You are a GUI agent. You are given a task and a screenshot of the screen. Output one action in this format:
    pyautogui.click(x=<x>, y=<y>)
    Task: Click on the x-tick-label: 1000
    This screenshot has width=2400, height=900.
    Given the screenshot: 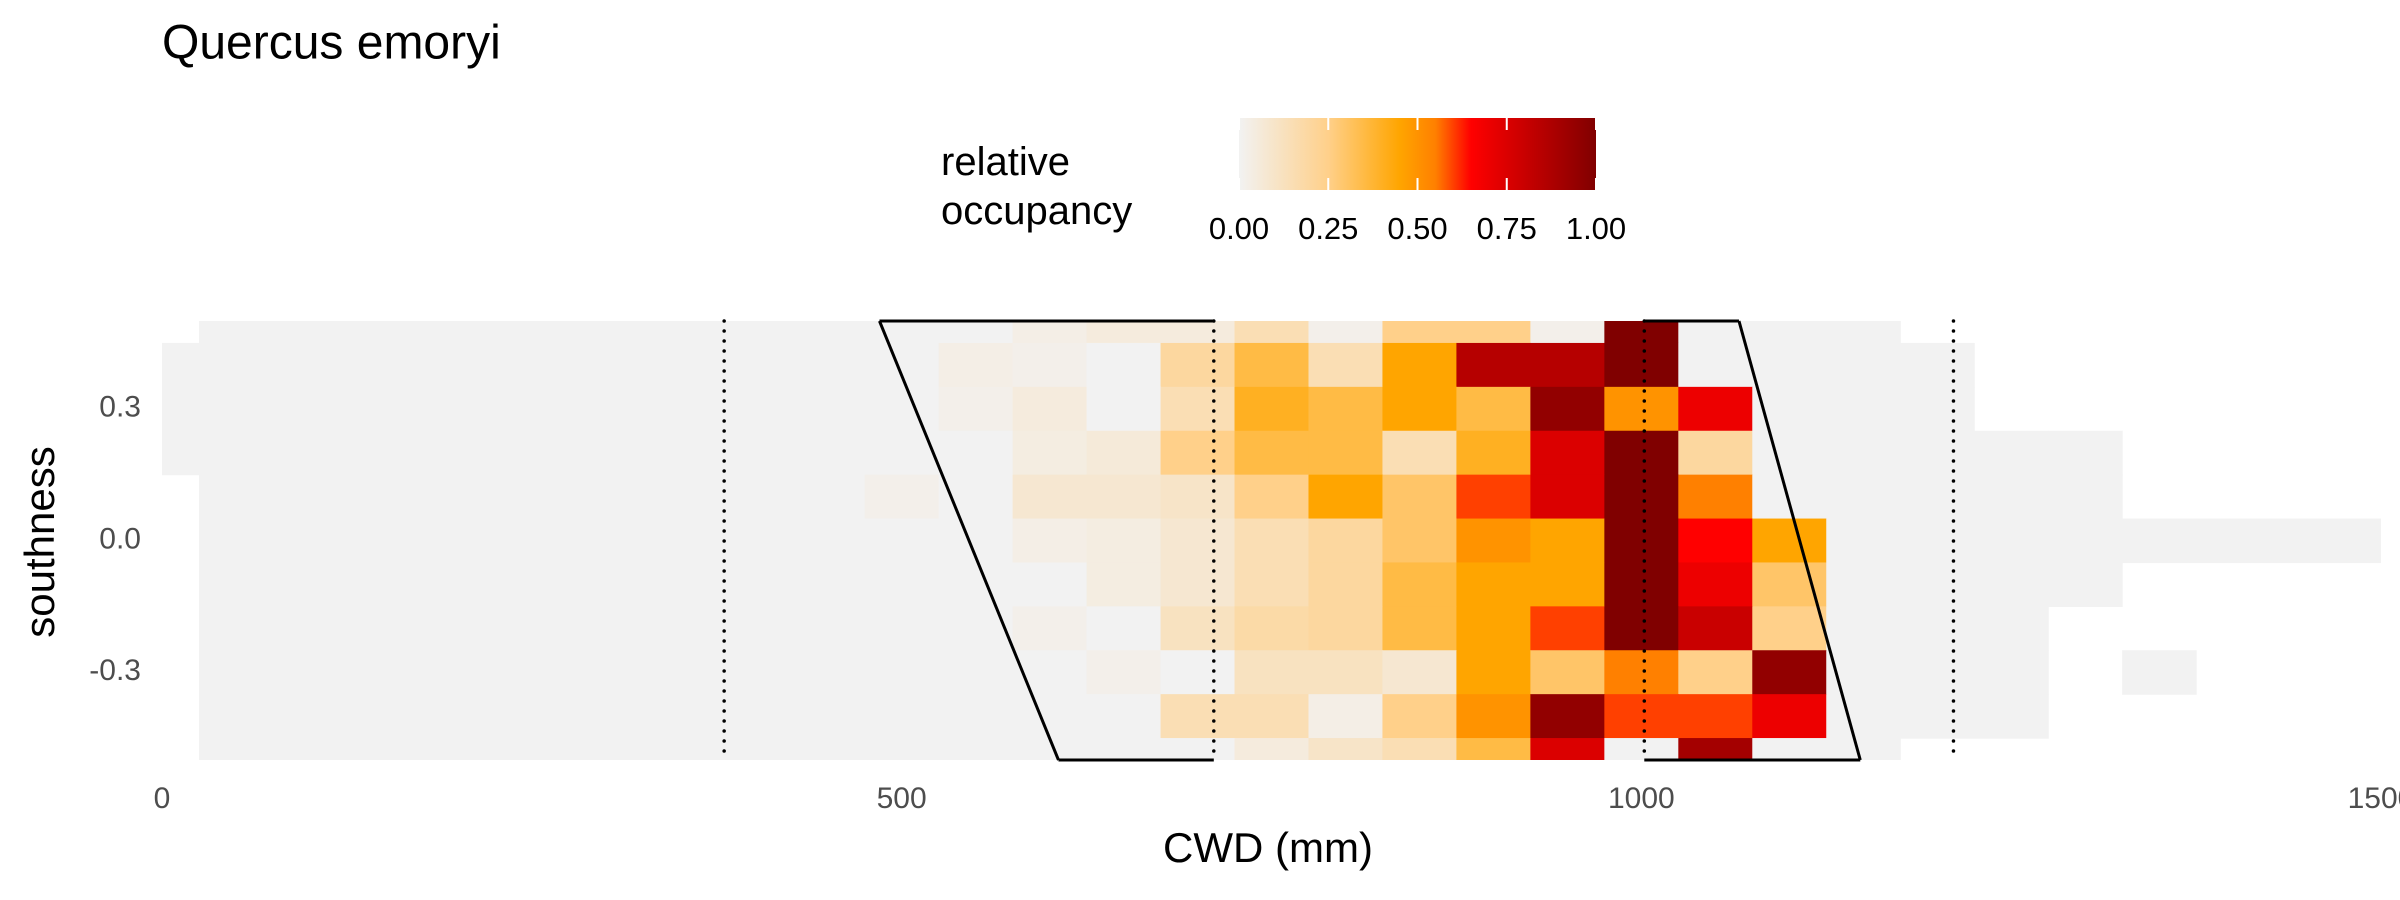 What is the action you would take?
    pyautogui.click(x=1641, y=798)
    